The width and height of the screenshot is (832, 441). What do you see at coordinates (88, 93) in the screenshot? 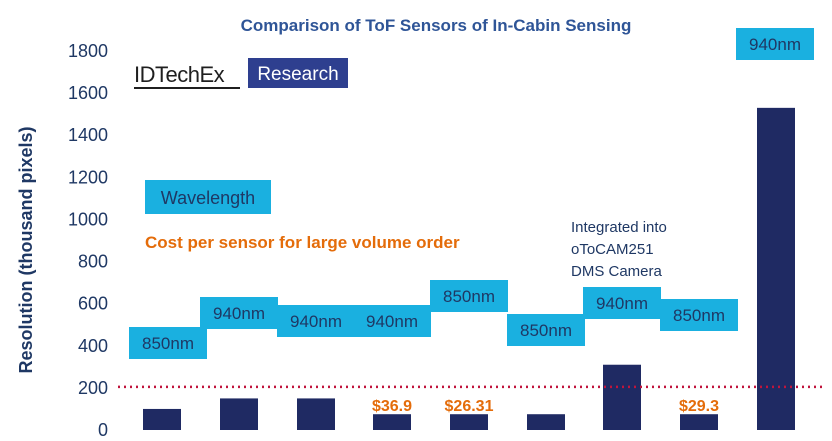
I see `y-tick-label: 1600` at bounding box center [88, 93].